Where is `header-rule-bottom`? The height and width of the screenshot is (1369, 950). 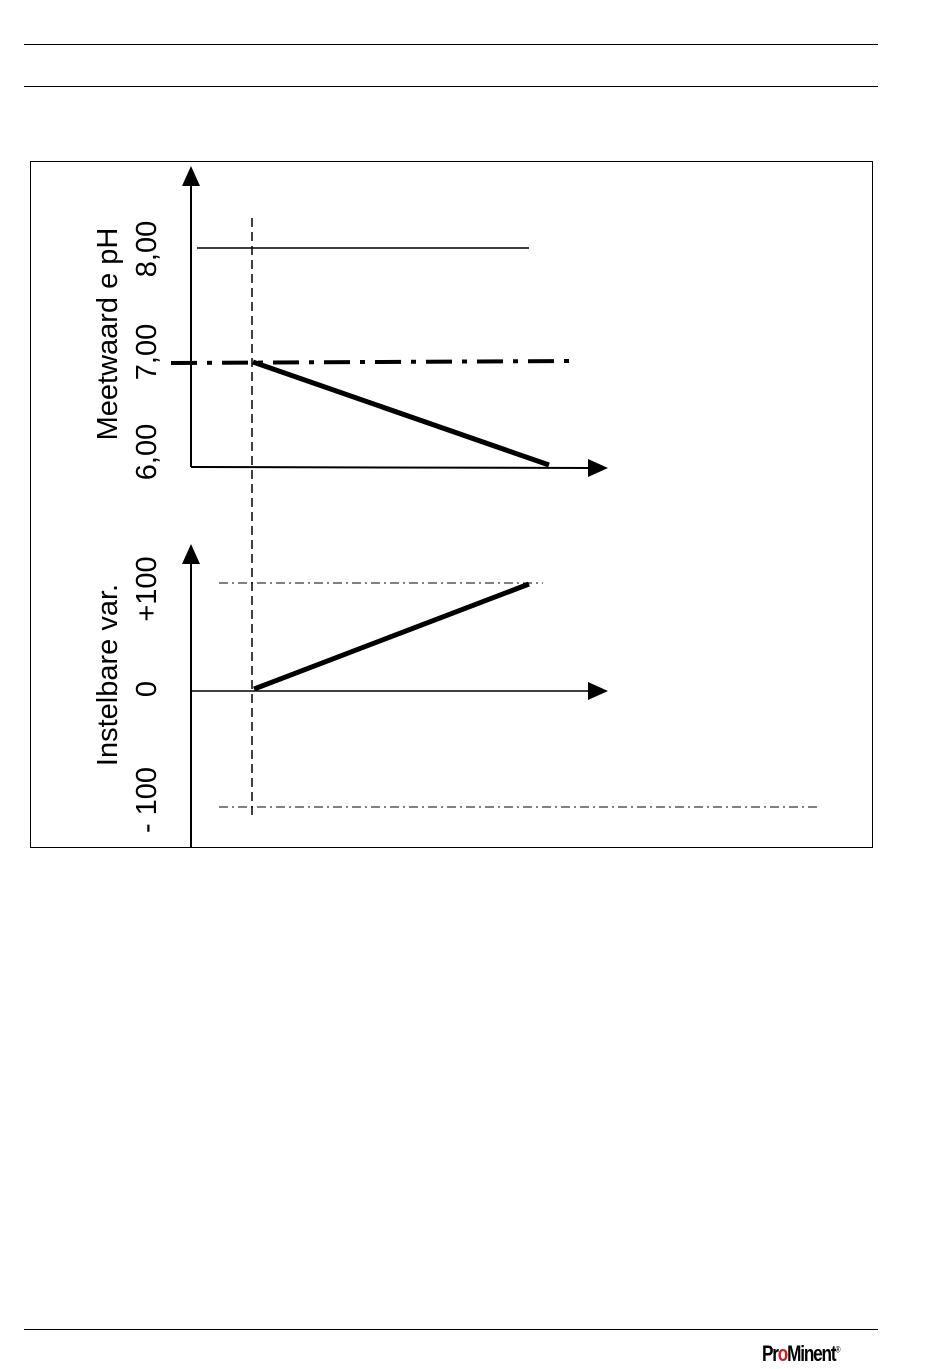 header-rule-bottom is located at coordinates (451, 86).